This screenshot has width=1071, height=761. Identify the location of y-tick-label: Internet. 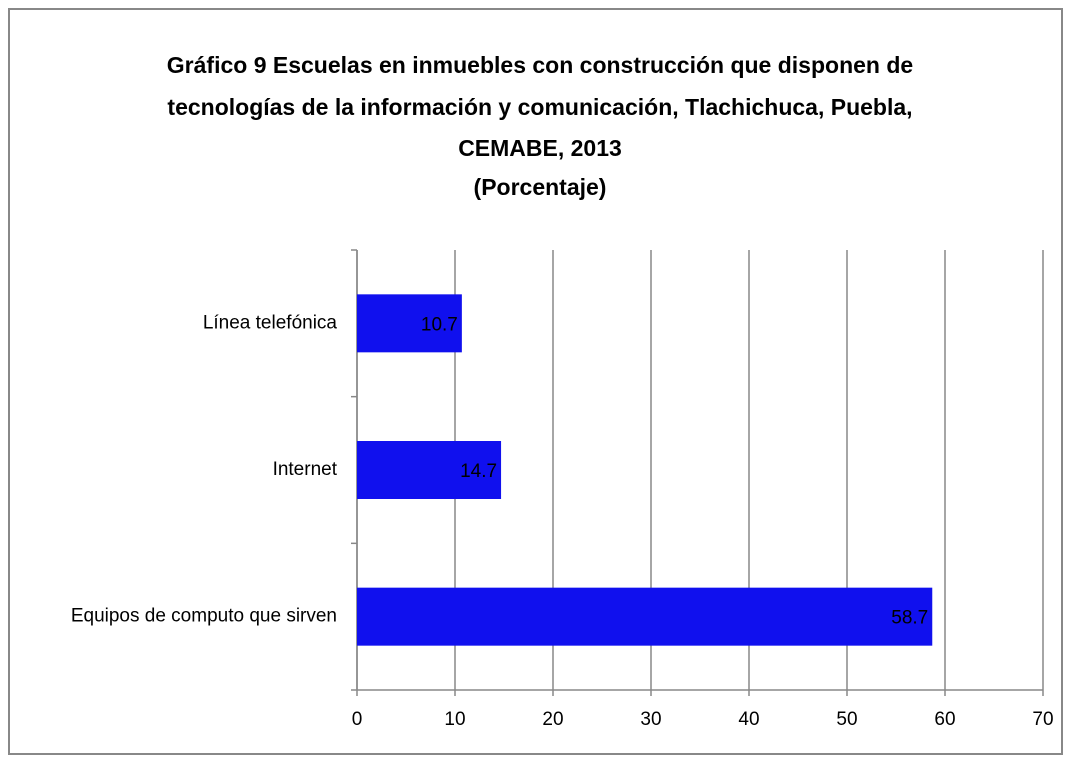
(305, 469).